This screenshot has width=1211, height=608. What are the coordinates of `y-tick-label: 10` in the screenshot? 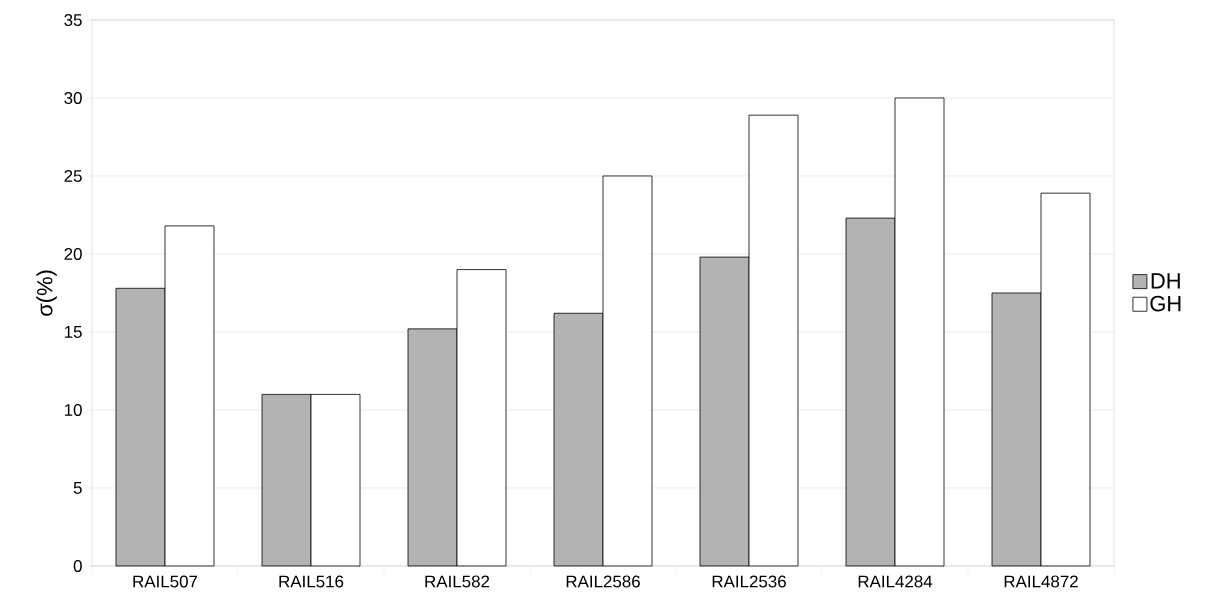 It's located at (73, 409).